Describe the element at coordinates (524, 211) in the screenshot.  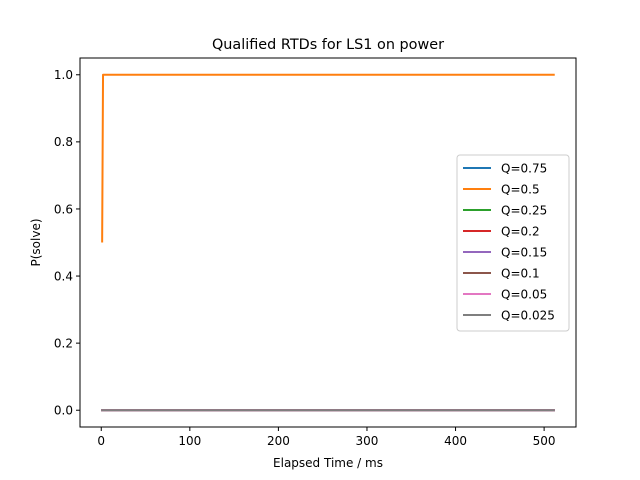
I see `legend-label: Q=0.25` at that location.